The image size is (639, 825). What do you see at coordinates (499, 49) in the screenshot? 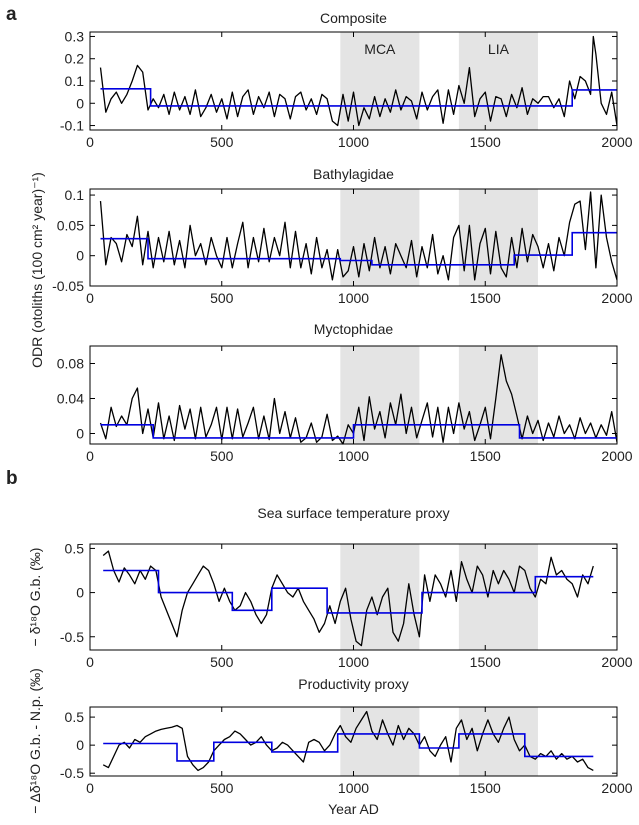
I see `chart0-period-label-1: LIA` at bounding box center [499, 49].